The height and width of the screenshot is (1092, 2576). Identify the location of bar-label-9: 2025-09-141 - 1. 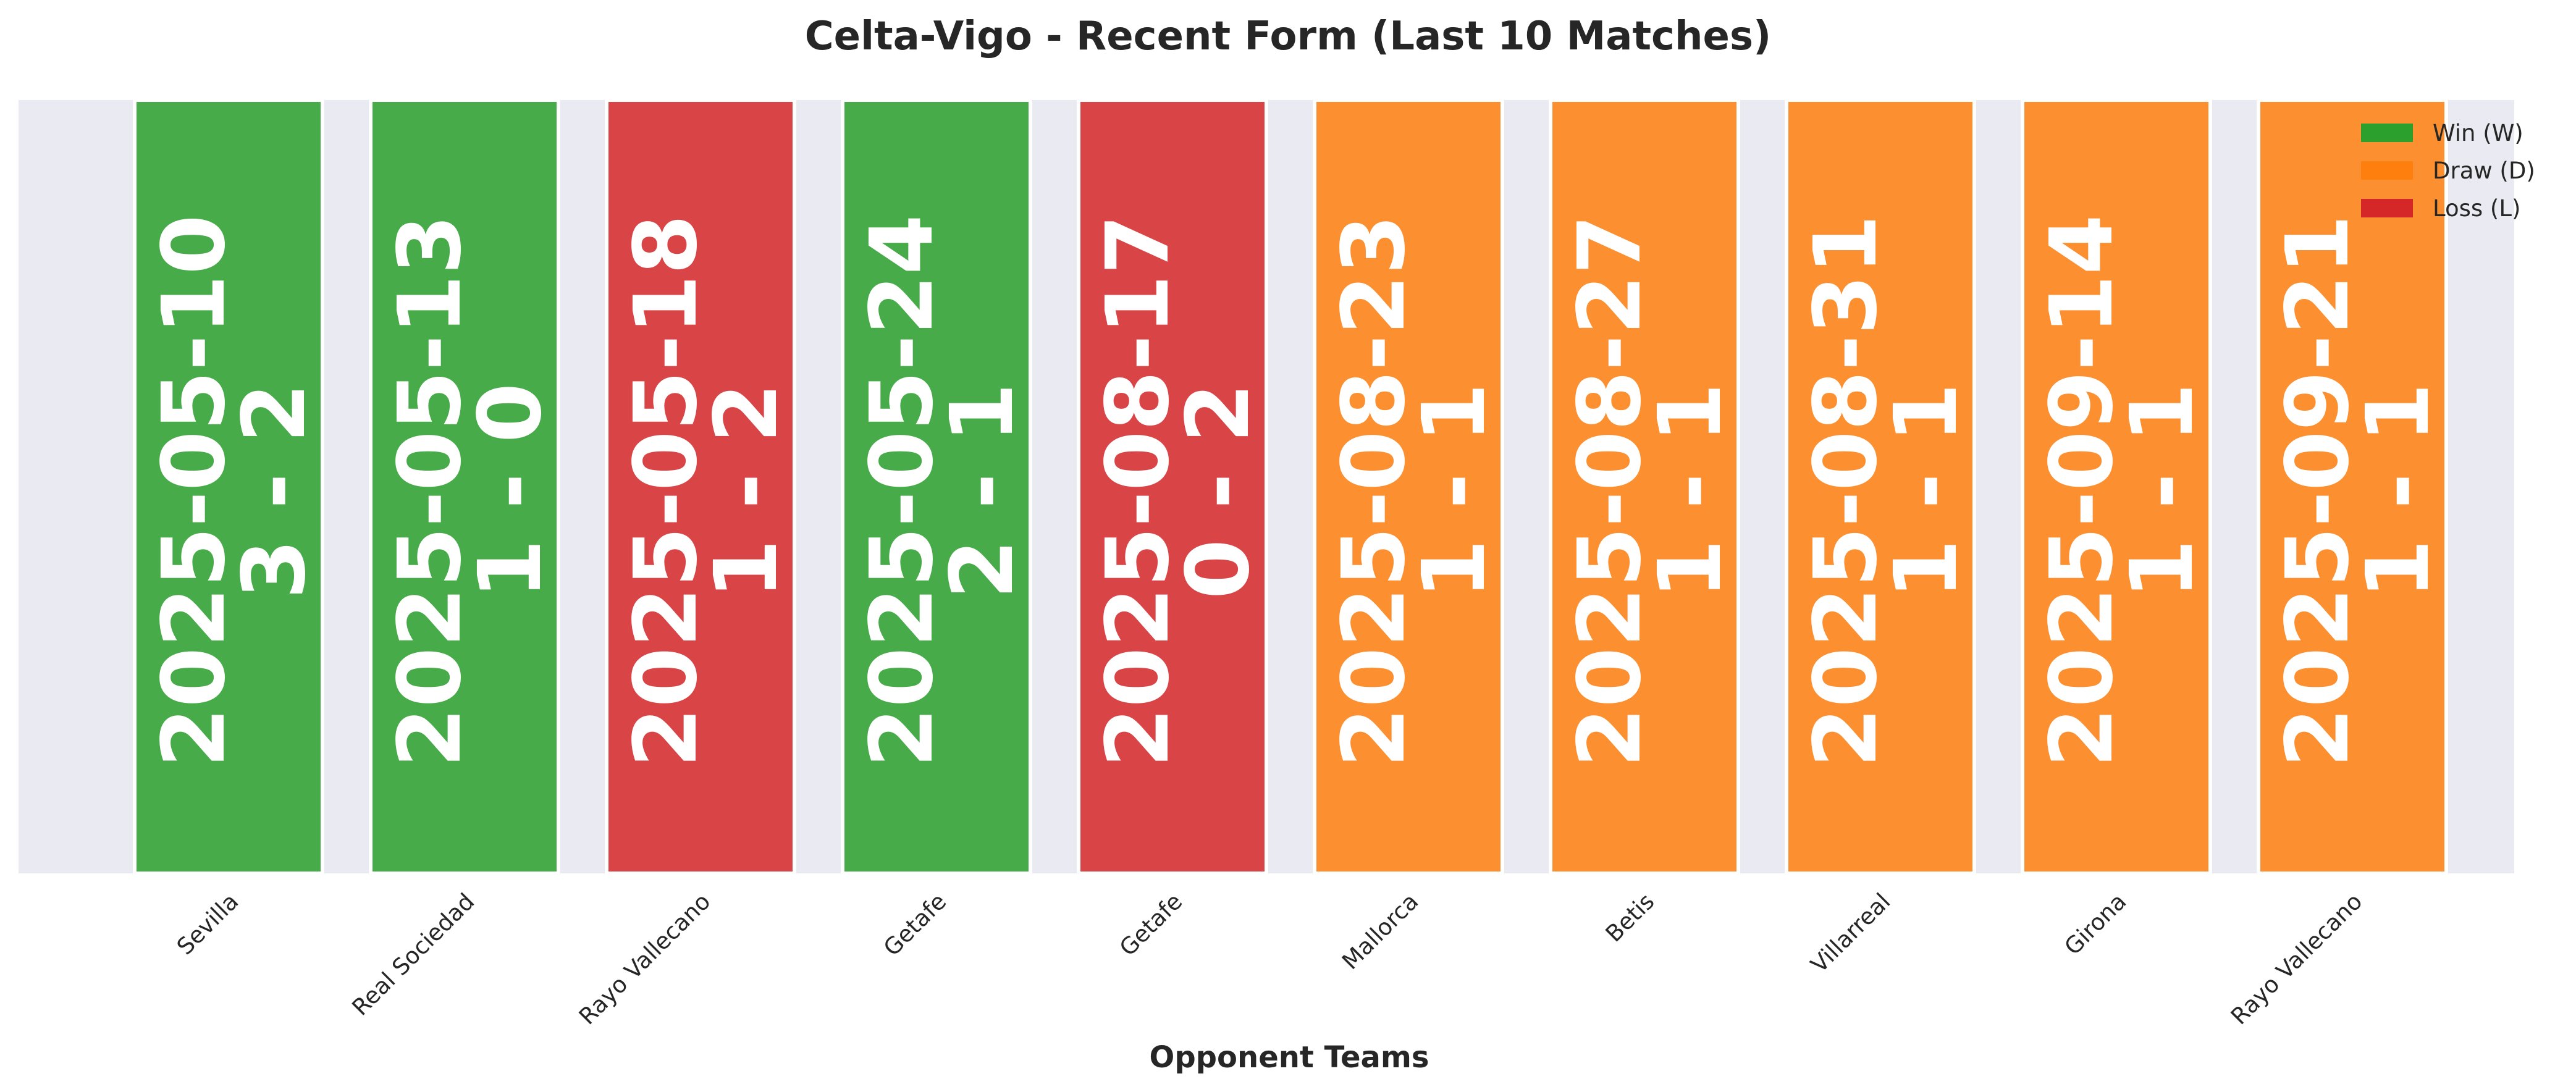
(2122, 491).